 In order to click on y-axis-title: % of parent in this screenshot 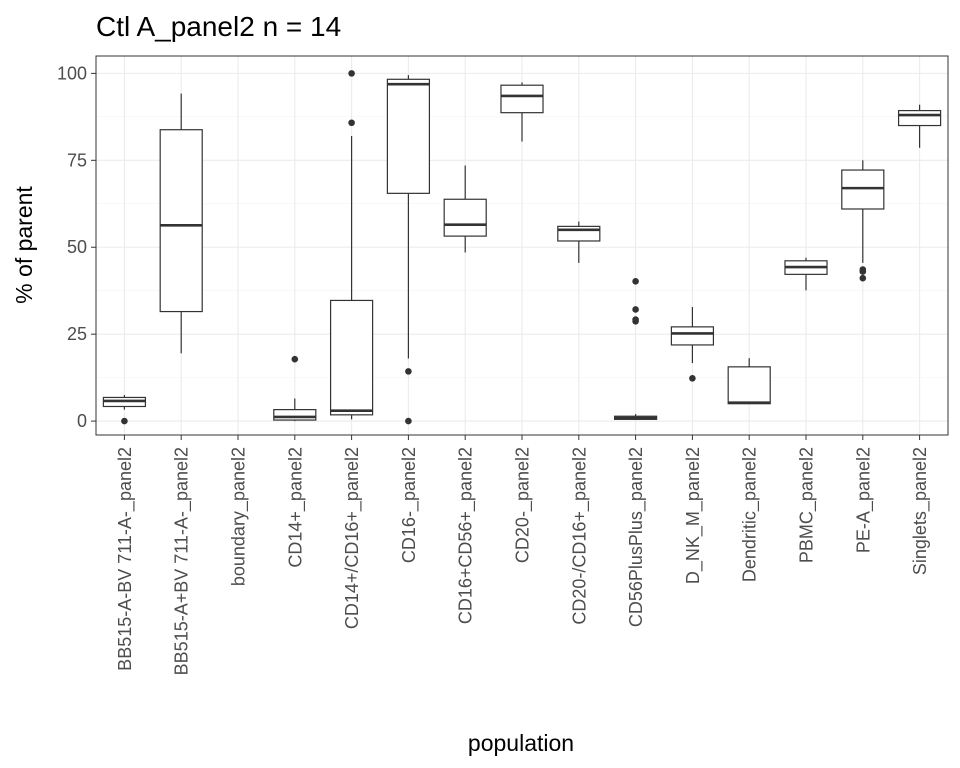, I will do `click(24, 245)`.